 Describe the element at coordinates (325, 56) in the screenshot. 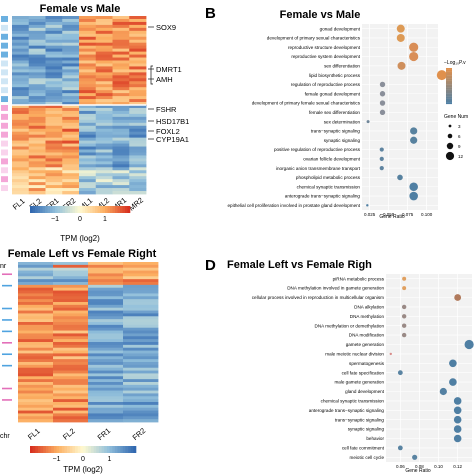

I see `term-label: reproductive system development` at that location.